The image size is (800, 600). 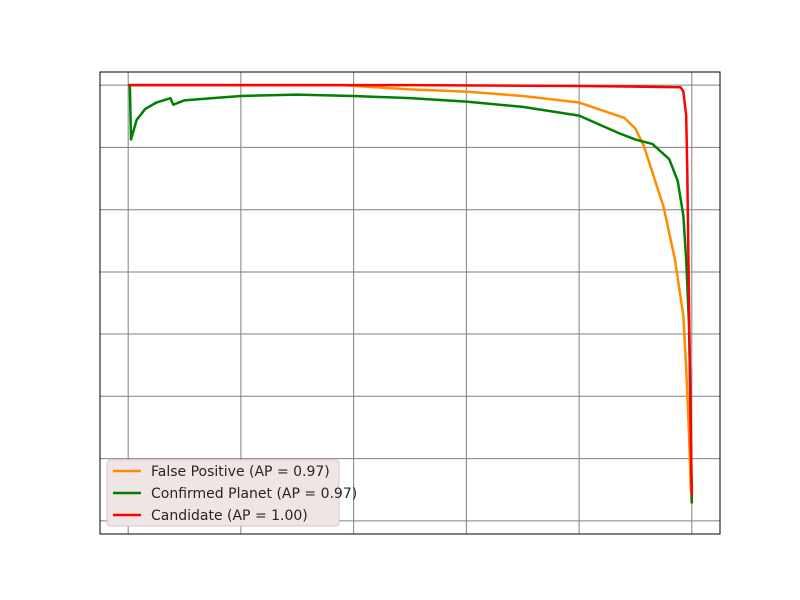 I want to click on legend-label-1: Confirmed Planet (AP = 0.97), so click(x=254, y=494).